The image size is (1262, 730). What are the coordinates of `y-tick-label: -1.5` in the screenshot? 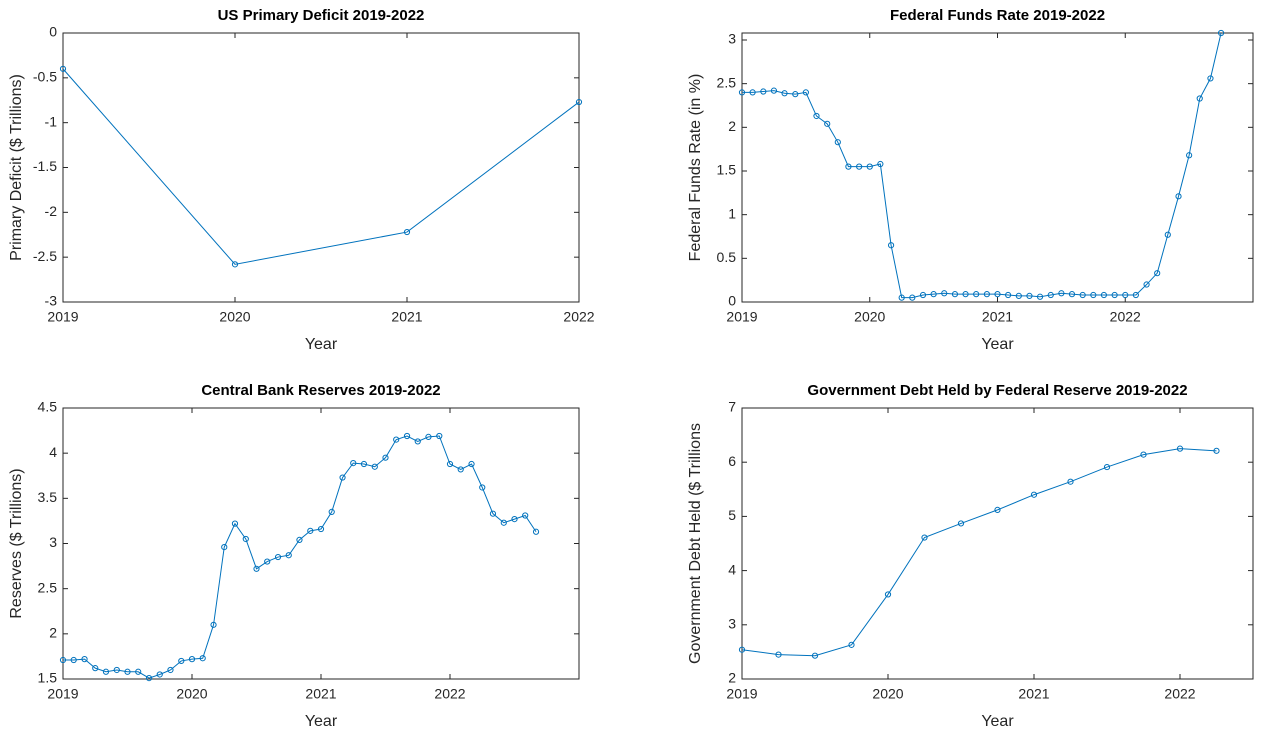 It's located at (45, 166).